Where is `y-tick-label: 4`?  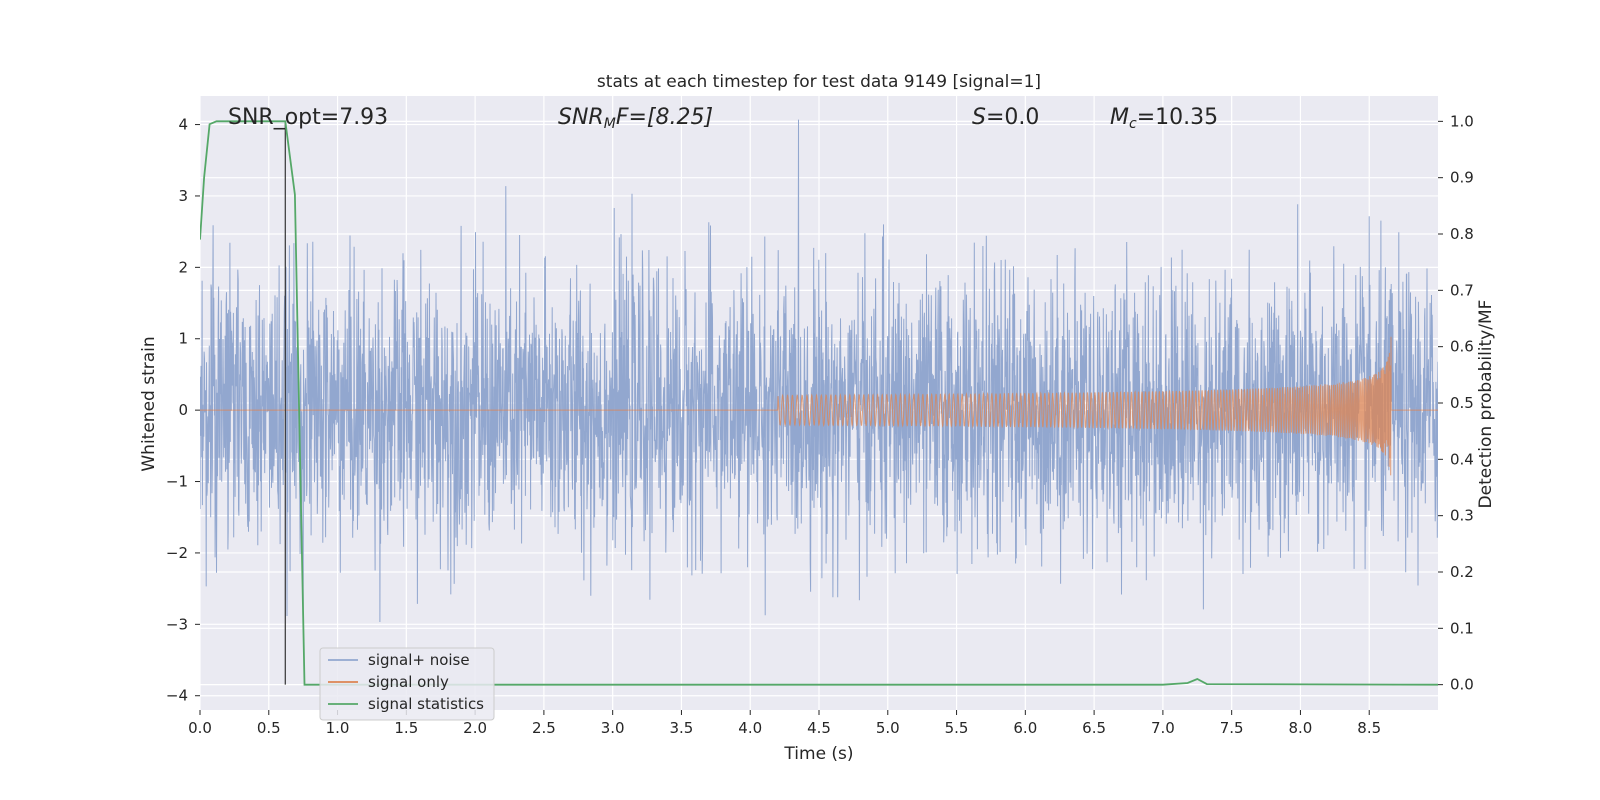 y-tick-label: 4 is located at coordinates (183, 125).